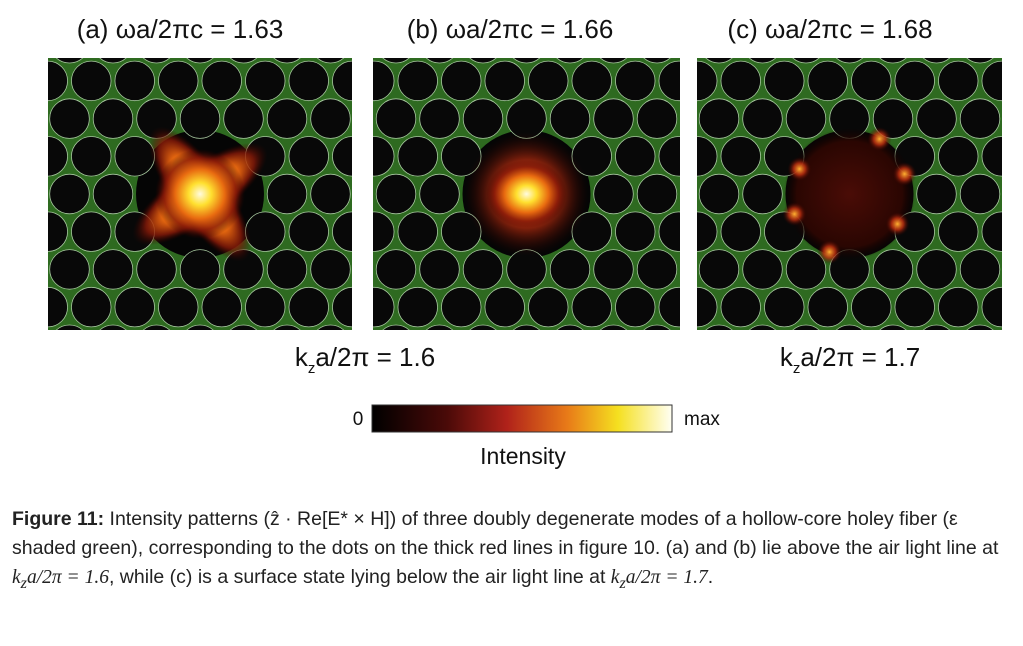 The width and height of the screenshot is (1023, 646). What do you see at coordinates (180, 29) in the screenshot?
I see `panel-title: (a) ωa/2πc = 1.63` at bounding box center [180, 29].